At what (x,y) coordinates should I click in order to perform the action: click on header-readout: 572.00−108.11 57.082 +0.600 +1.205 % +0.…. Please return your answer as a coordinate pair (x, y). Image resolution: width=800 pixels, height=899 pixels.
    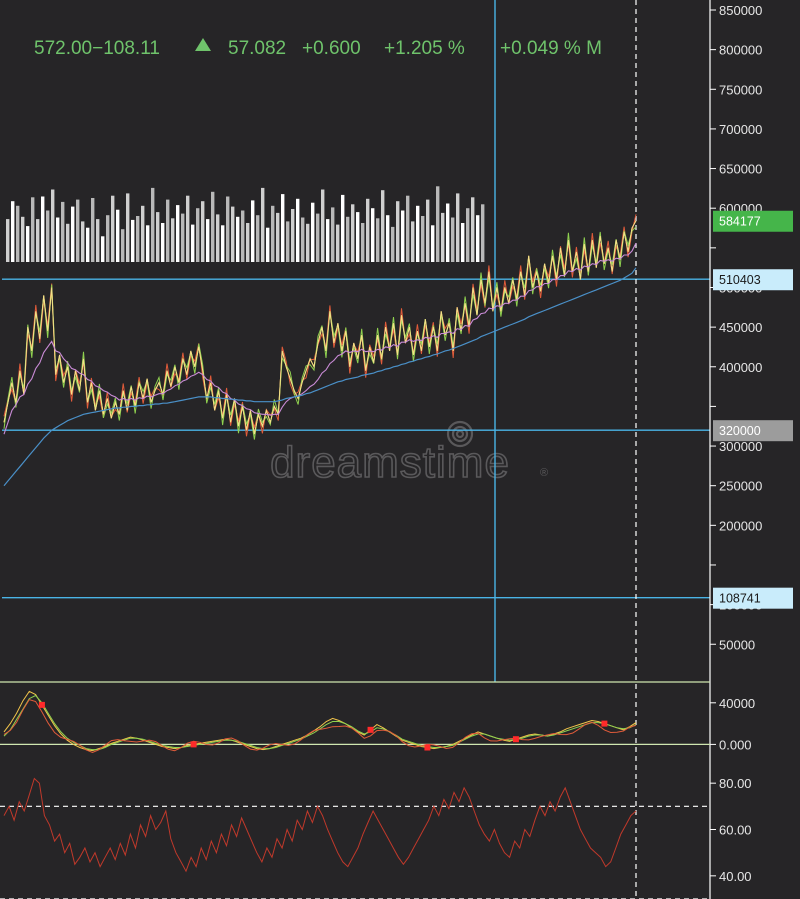
    Looking at the image, I should click on (318, 48).